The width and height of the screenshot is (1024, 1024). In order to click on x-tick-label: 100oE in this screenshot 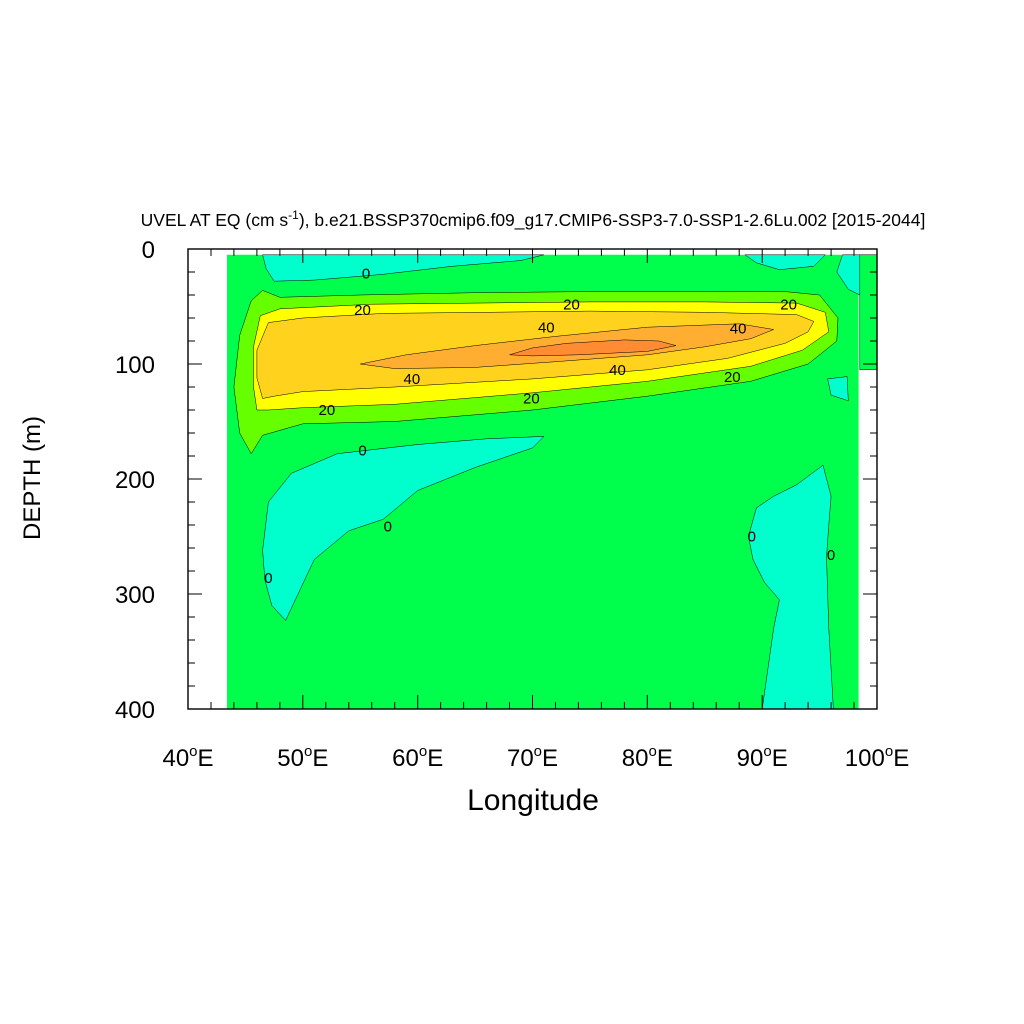, I will do `click(877, 757)`.